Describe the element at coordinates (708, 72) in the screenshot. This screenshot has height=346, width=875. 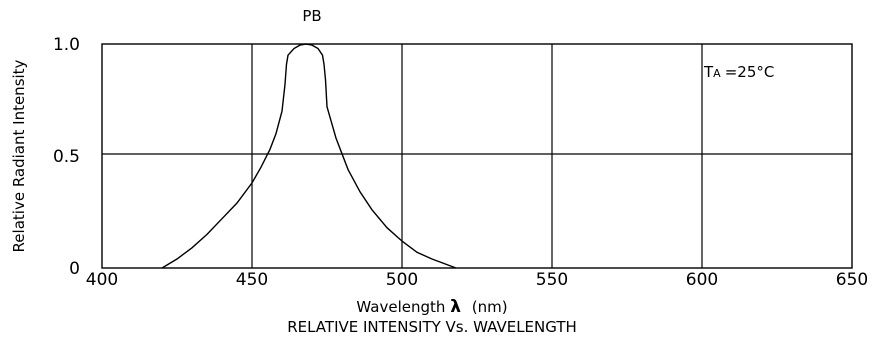
I see `annotation-prefix: T` at that location.